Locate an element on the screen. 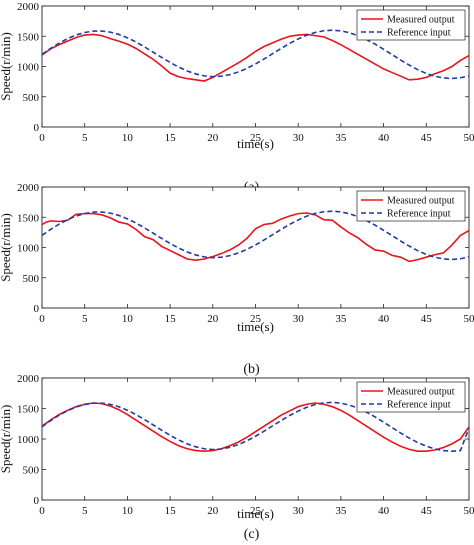  series-line-reference-input is located at coordinates (255, 427).